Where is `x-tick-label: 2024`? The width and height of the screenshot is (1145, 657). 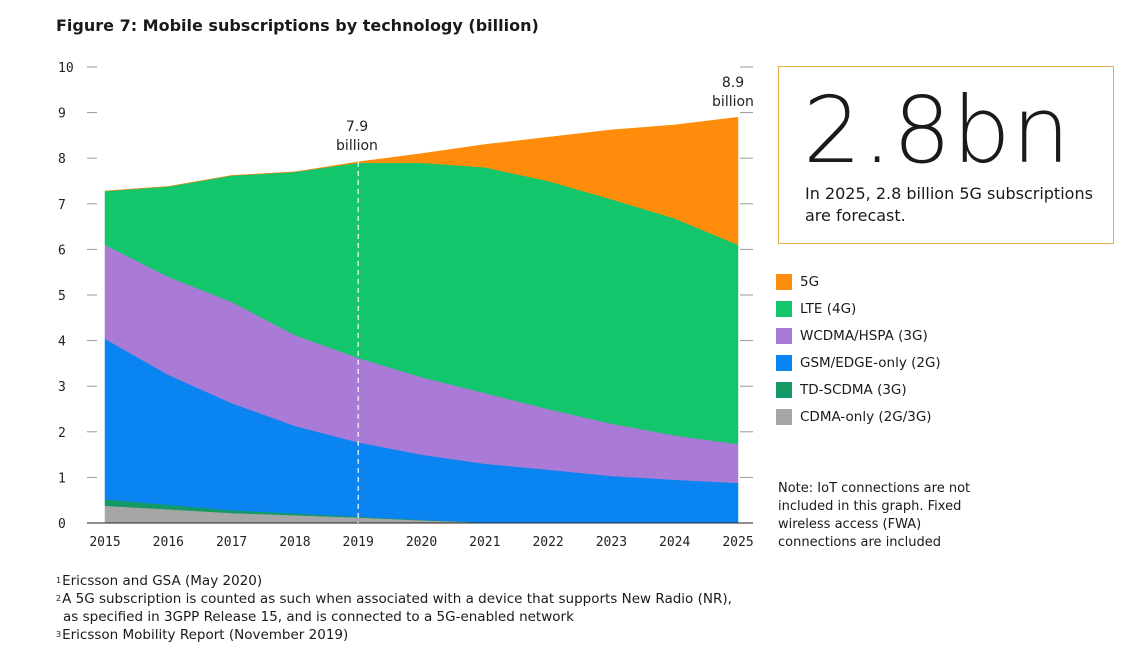 x-tick-label: 2024 is located at coordinates (674, 542).